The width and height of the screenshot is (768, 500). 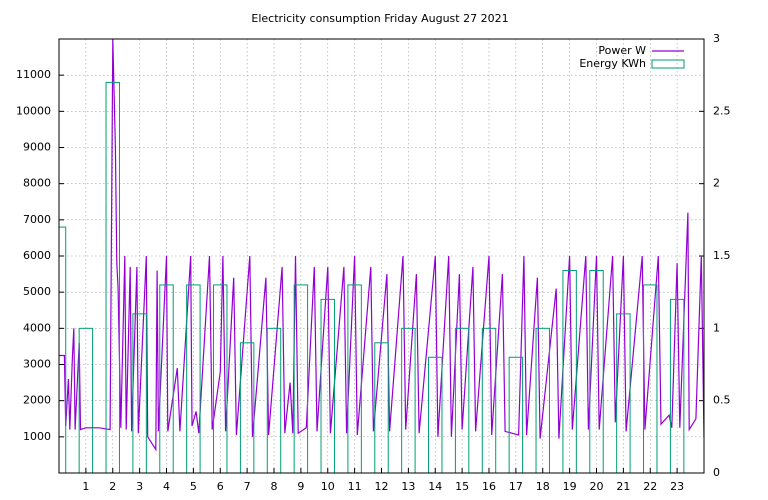 What do you see at coordinates (37, 255) in the screenshot?
I see `y-tick-label: 6000` at bounding box center [37, 255].